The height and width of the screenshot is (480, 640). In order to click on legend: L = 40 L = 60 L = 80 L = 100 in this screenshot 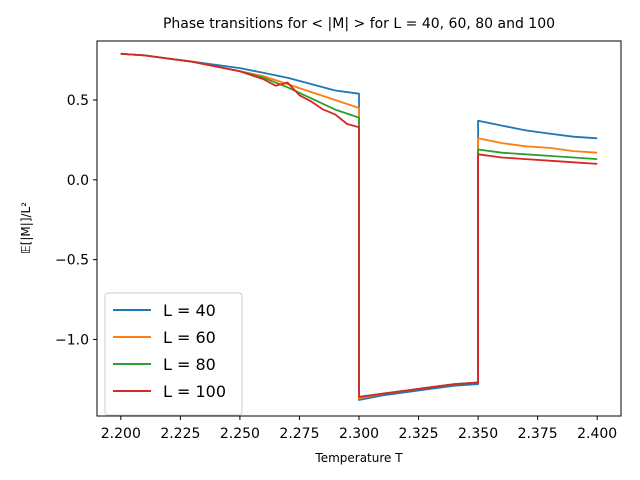, I will do `click(173, 354)`.